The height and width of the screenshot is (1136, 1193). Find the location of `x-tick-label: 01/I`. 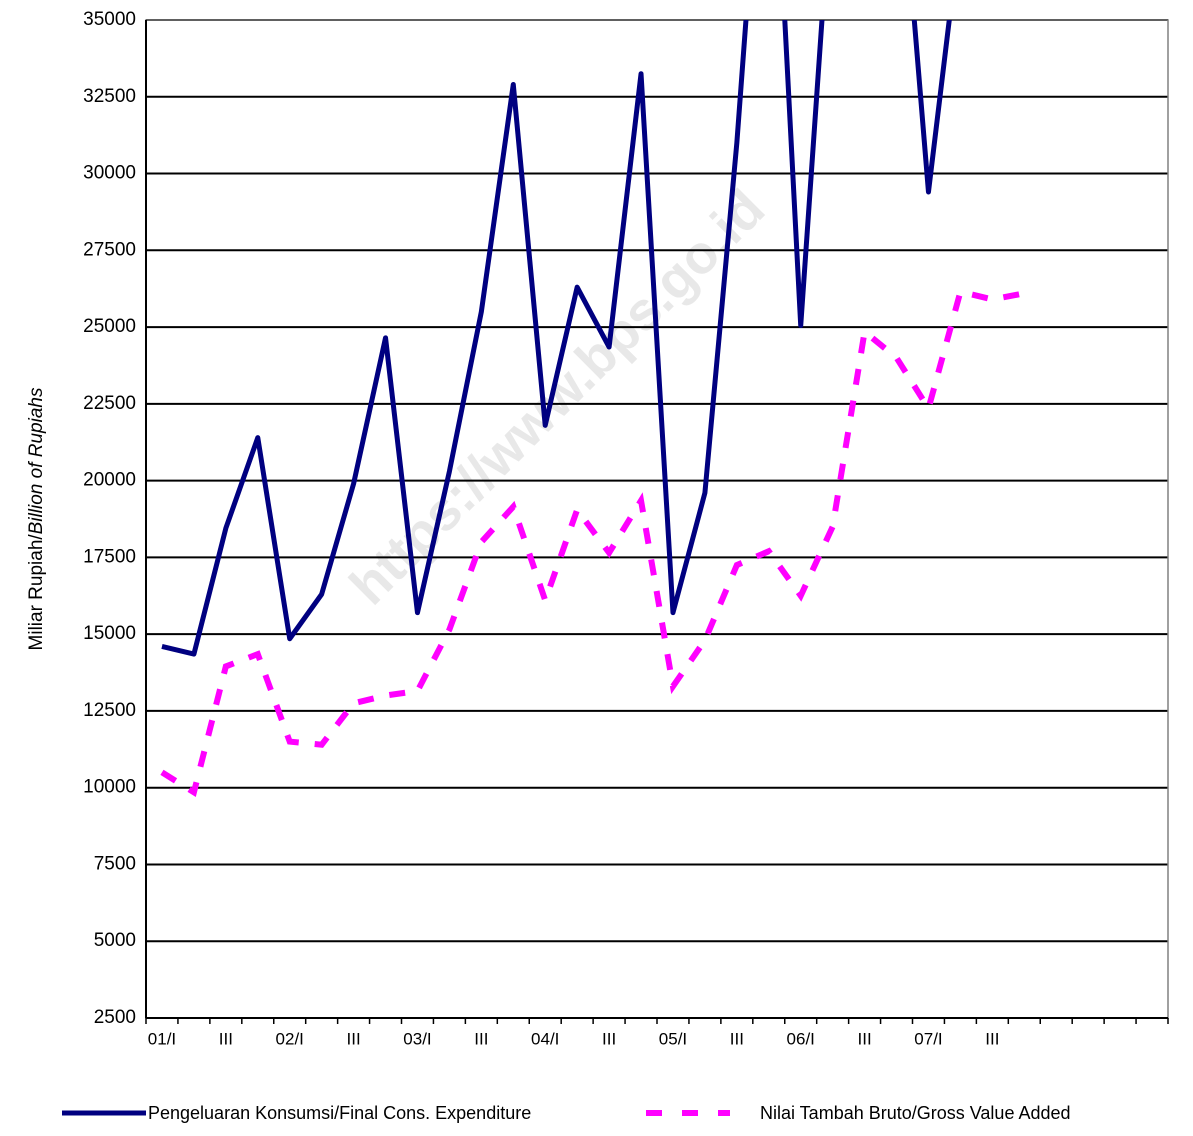

x-tick-label: 01/I is located at coordinates (162, 1038).